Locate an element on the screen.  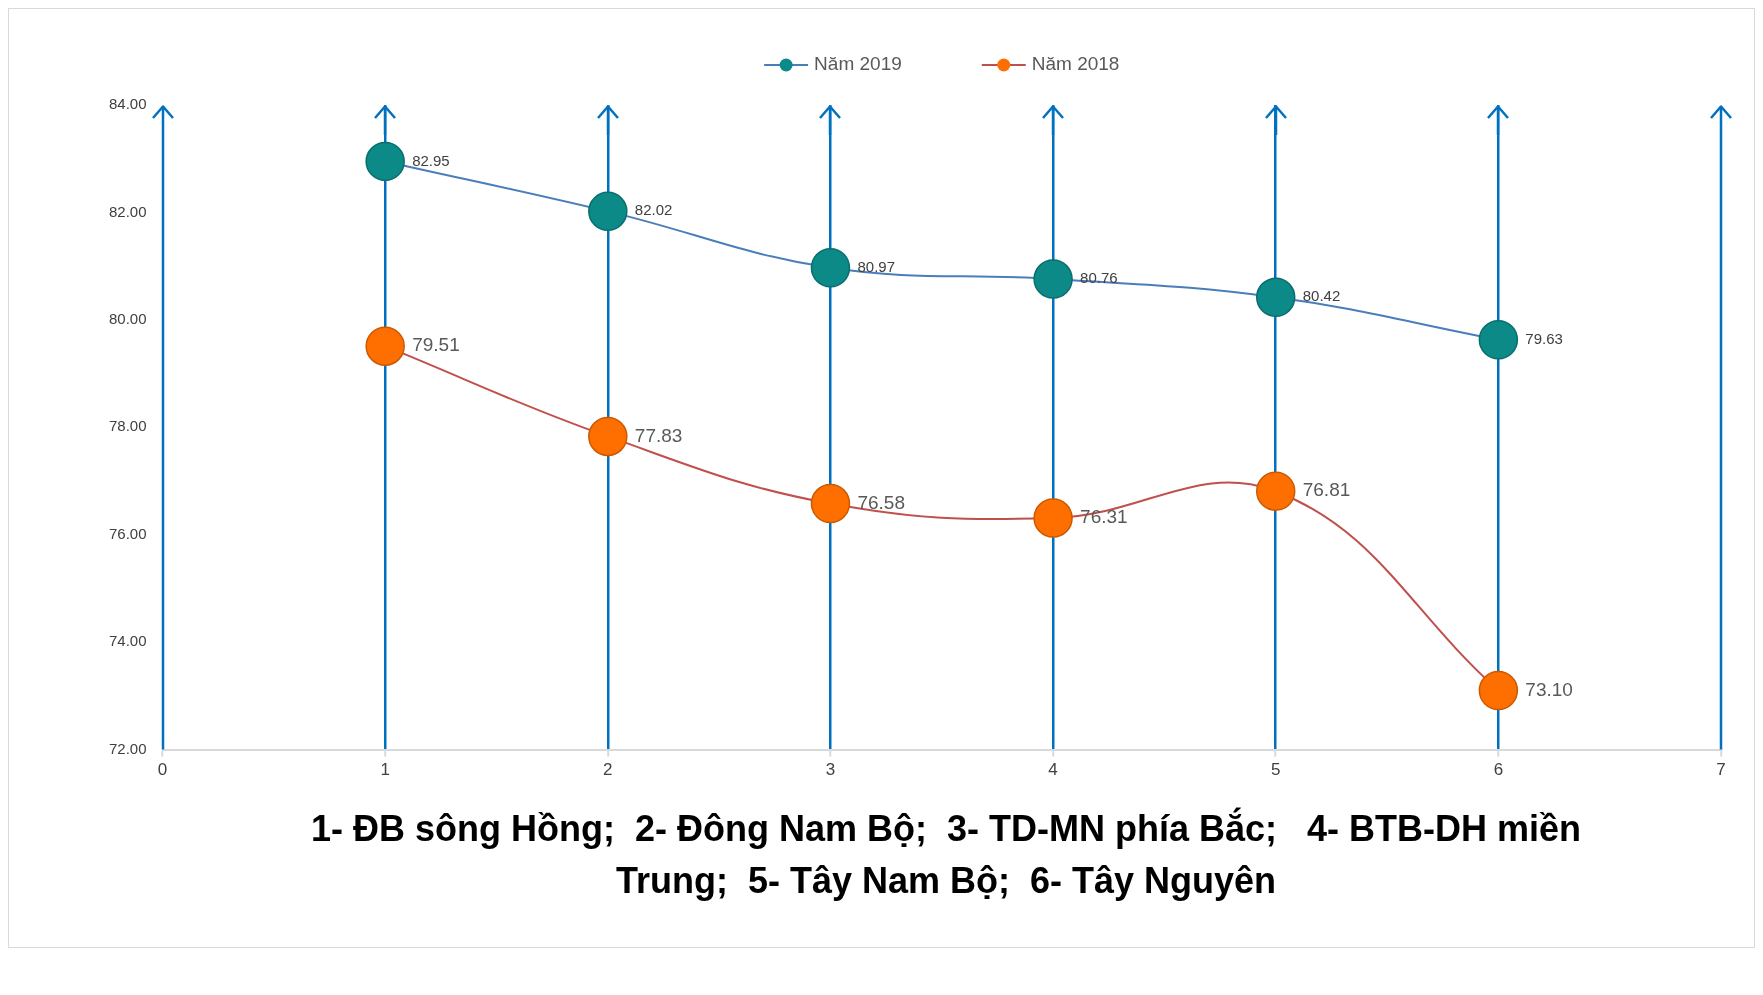
x-tick-label: 6 is located at coordinates (1498, 770).